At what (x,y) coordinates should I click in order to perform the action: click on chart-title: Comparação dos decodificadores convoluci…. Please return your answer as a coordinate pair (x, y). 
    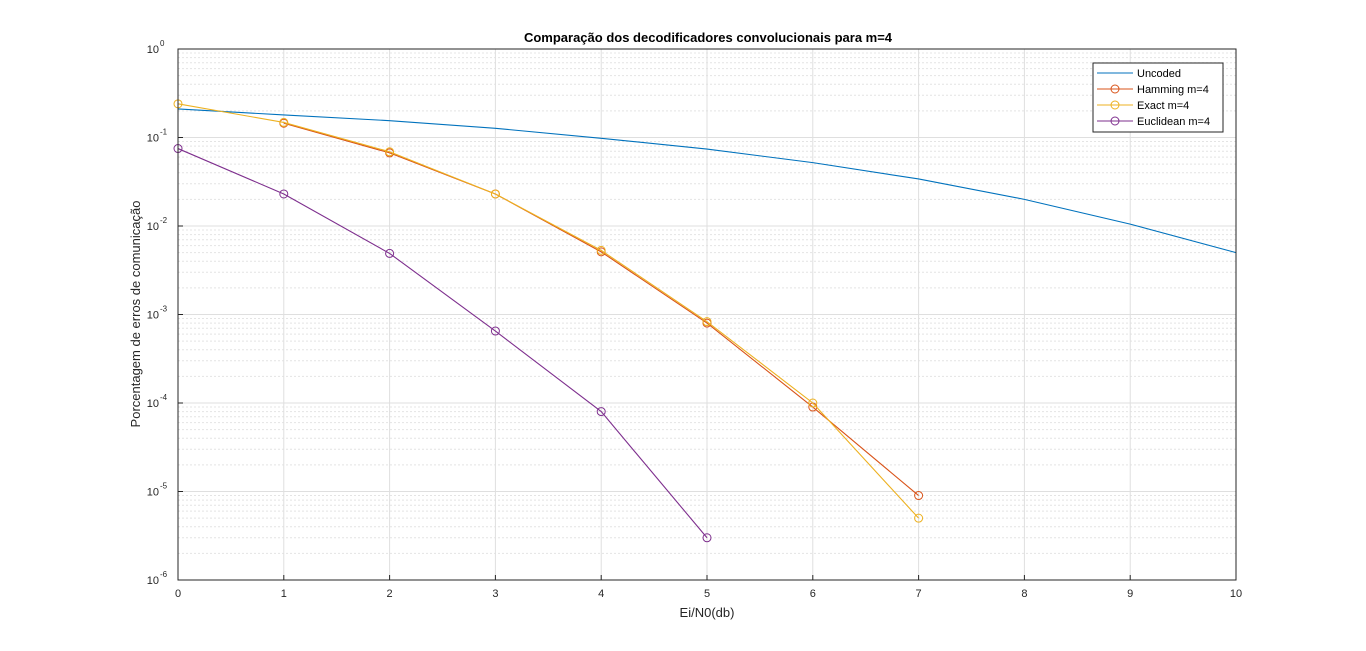
    Looking at the image, I should click on (708, 37).